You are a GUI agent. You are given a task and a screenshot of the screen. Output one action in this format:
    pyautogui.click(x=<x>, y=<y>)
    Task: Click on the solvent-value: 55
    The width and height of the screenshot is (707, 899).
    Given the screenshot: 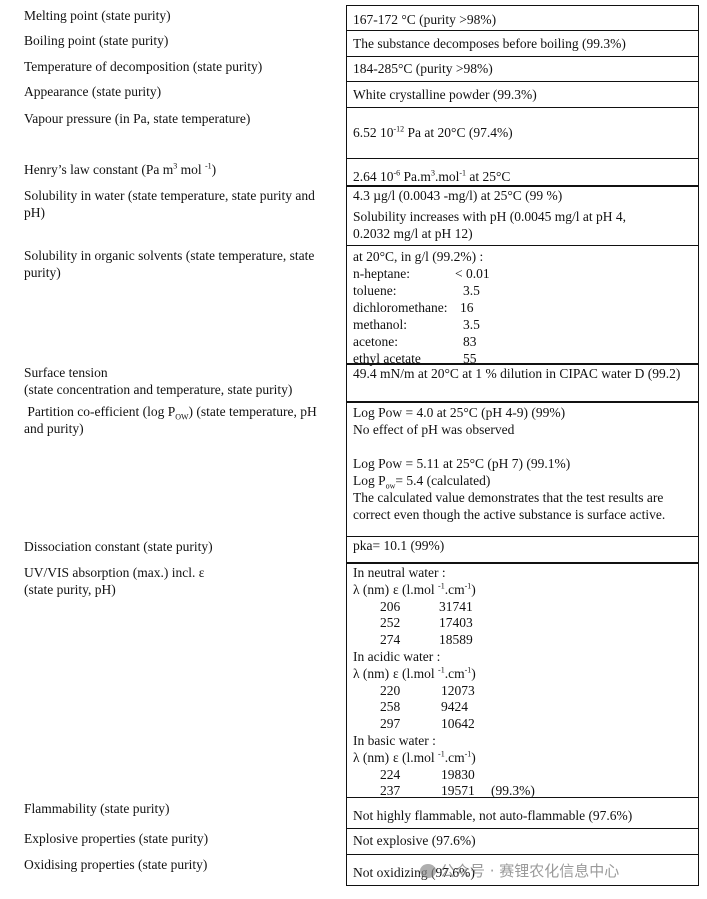 What is the action you would take?
    pyautogui.click(x=470, y=358)
    